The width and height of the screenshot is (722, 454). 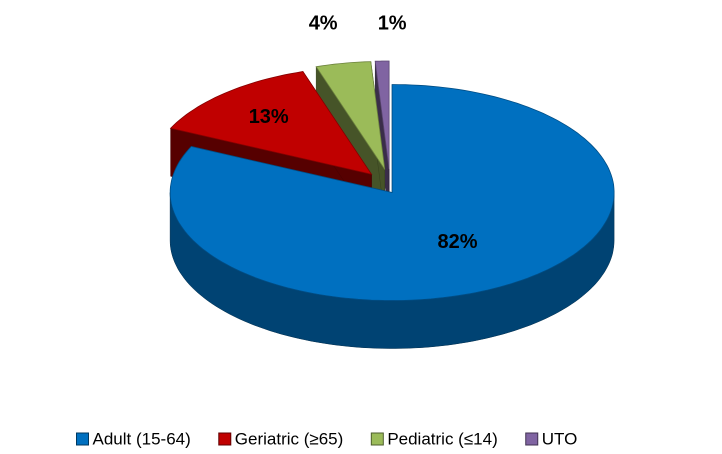 What do you see at coordinates (392, 23) in the screenshot?
I see `data-label: 1%` at bounding box center [392, 23].